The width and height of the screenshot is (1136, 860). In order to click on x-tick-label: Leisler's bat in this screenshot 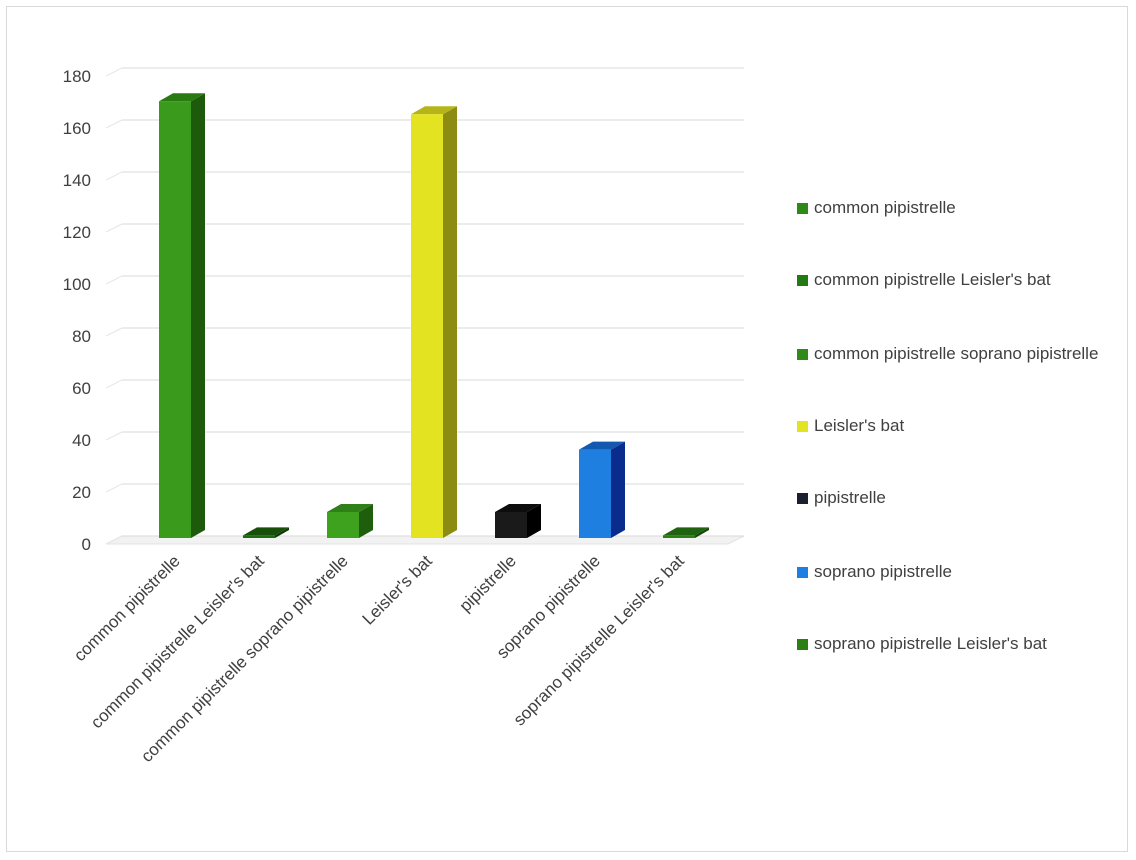, I will do `click(397, 589)`.